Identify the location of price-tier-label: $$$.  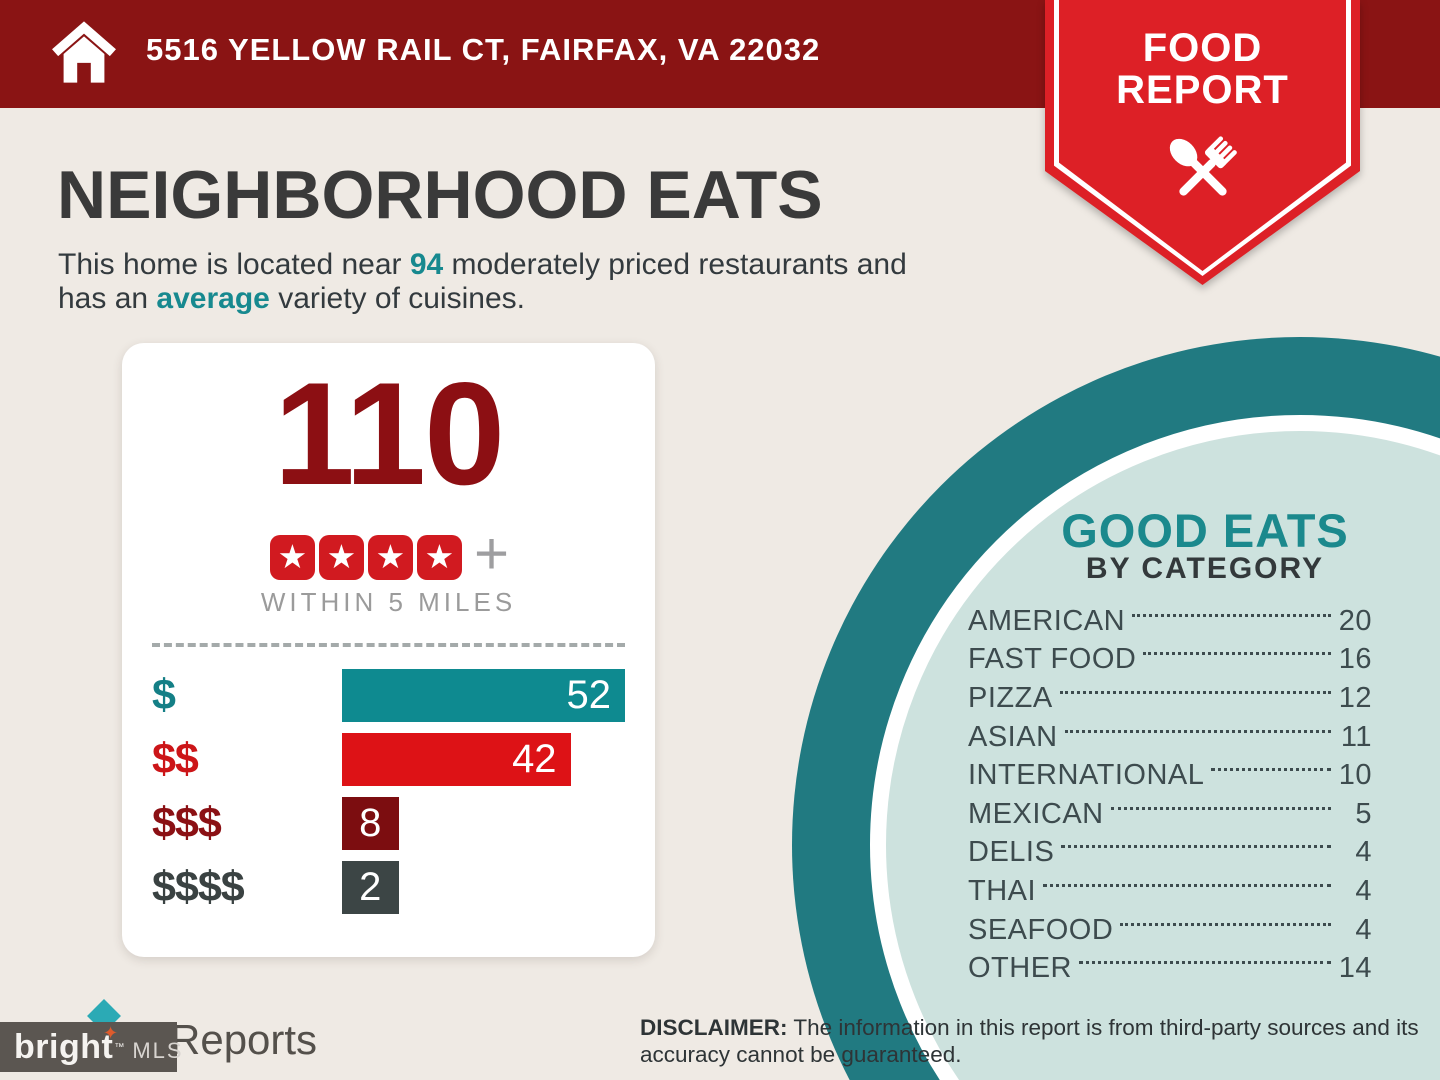
(187, 823).